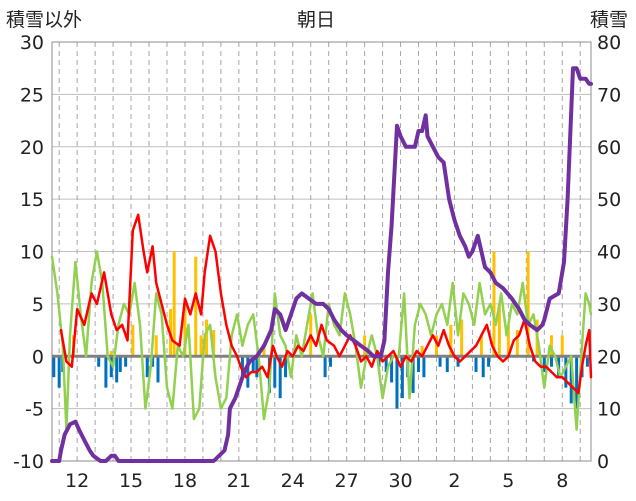  What do you see at coordinates (609, 410) in the screenshot?
I see `y-right-tick-label: 10` at bounding box center [609, 410].